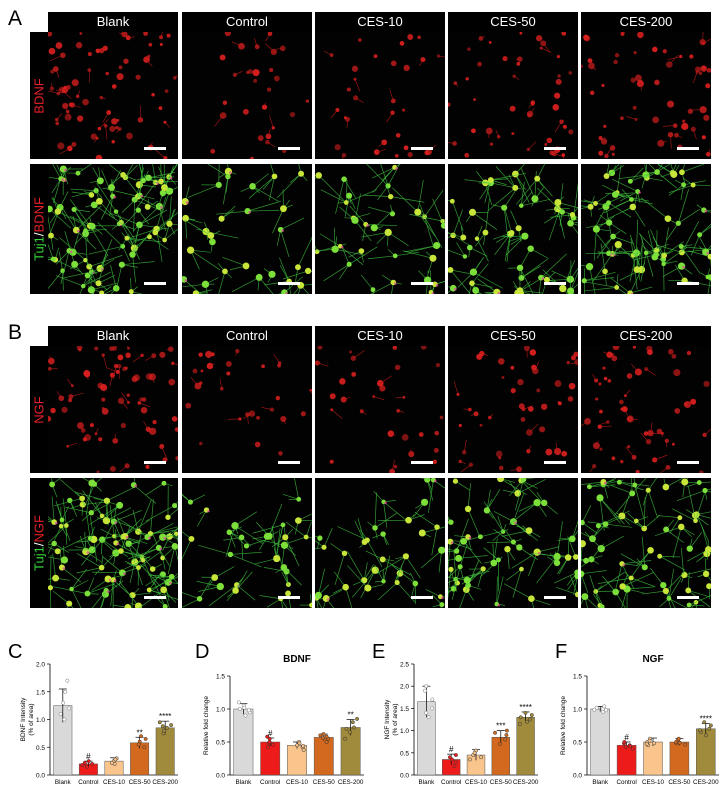  I want to click on significance-mark: **, so click(139, 732).